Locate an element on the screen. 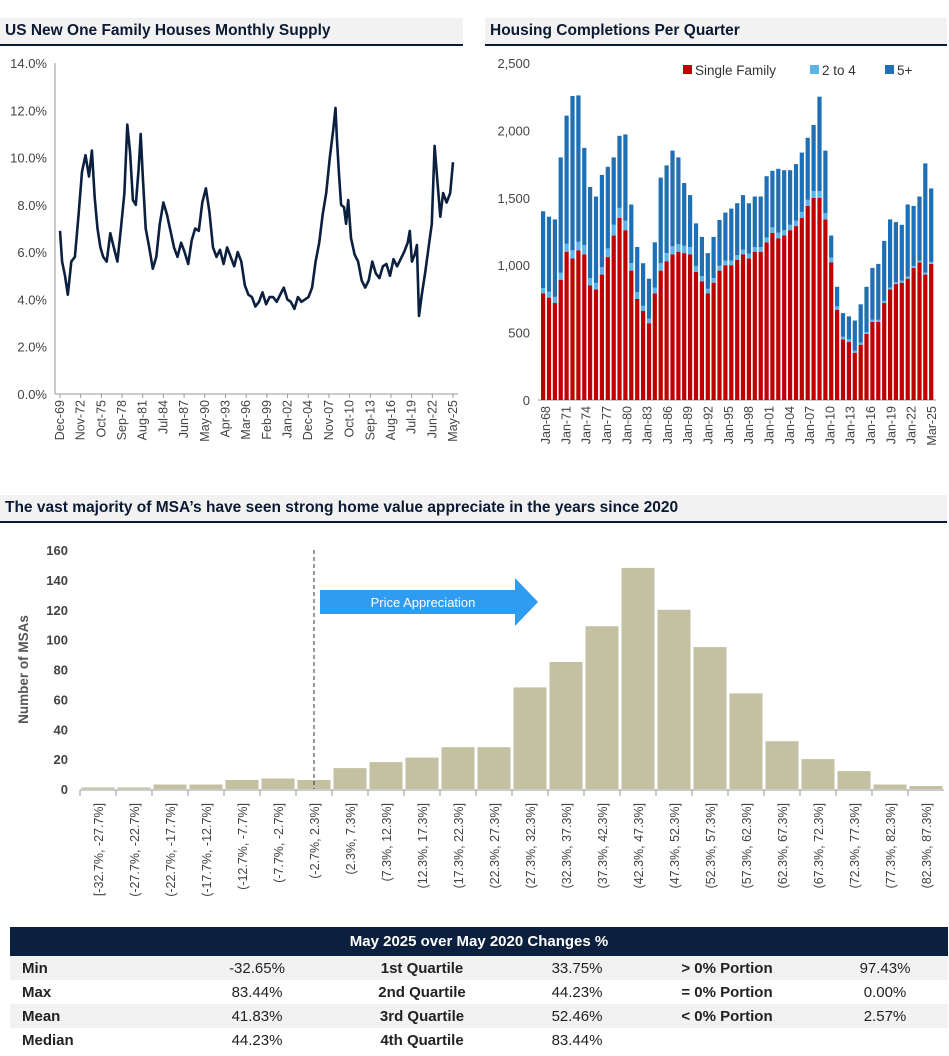 Image resolution: width=949 pixels, height=1056 pixels. x-category-label: (47.3%, 52.3%] is located at coordinates (675, 845).